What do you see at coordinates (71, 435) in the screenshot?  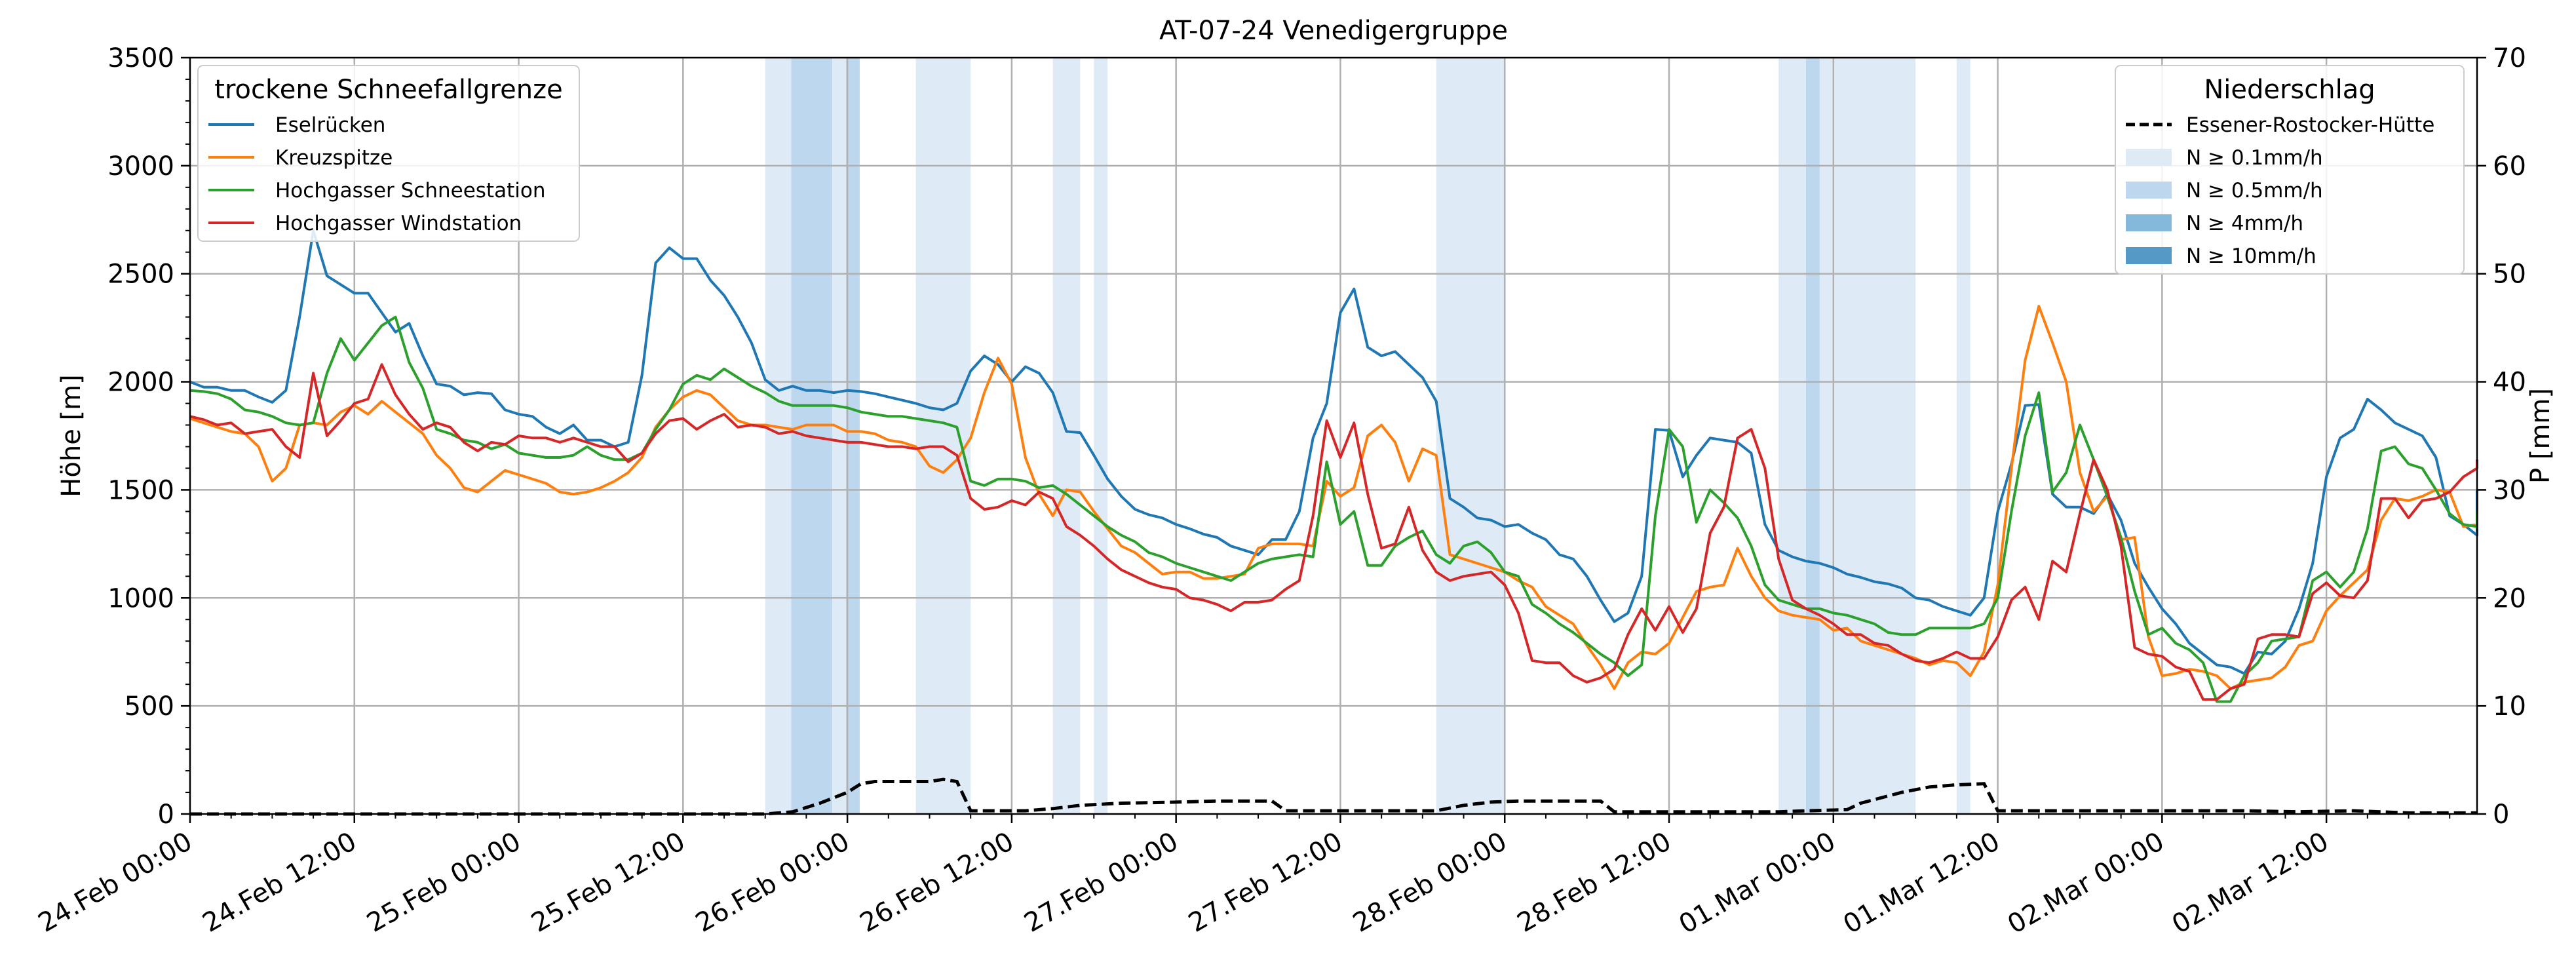 I see `y-axis-label-left: Höhe [m]` at bounding box center [71, 435].